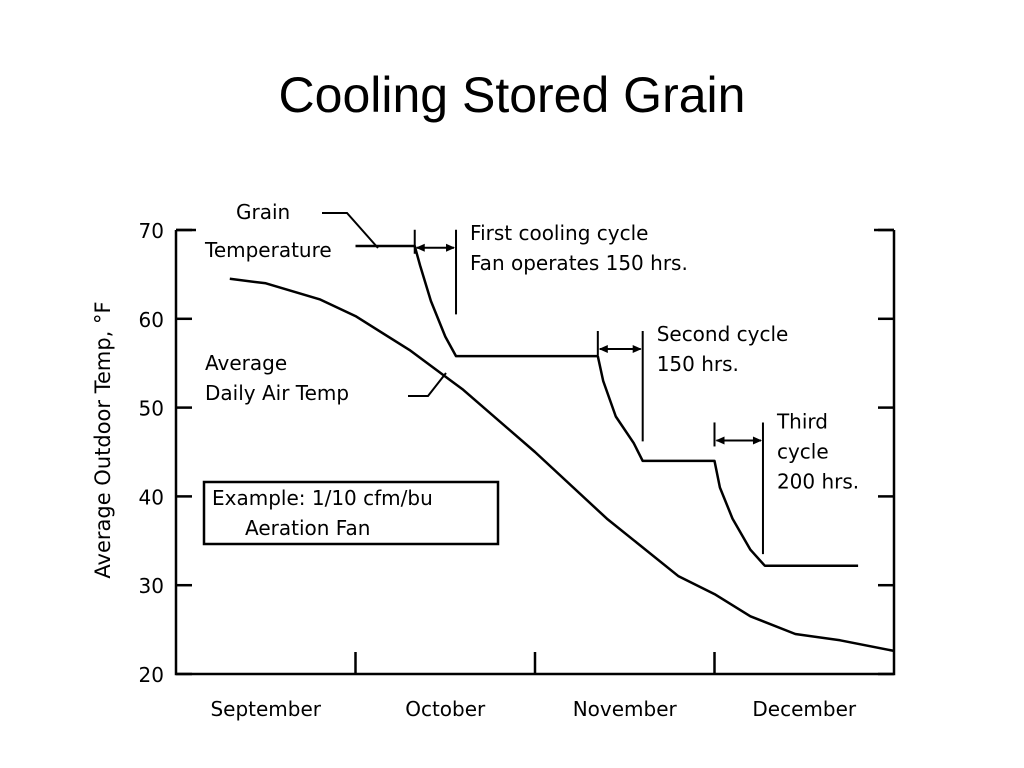 The height and width of the screenshot is (768, 1024). I want to click on cycle-1-arrow-left, so click(420, 247).